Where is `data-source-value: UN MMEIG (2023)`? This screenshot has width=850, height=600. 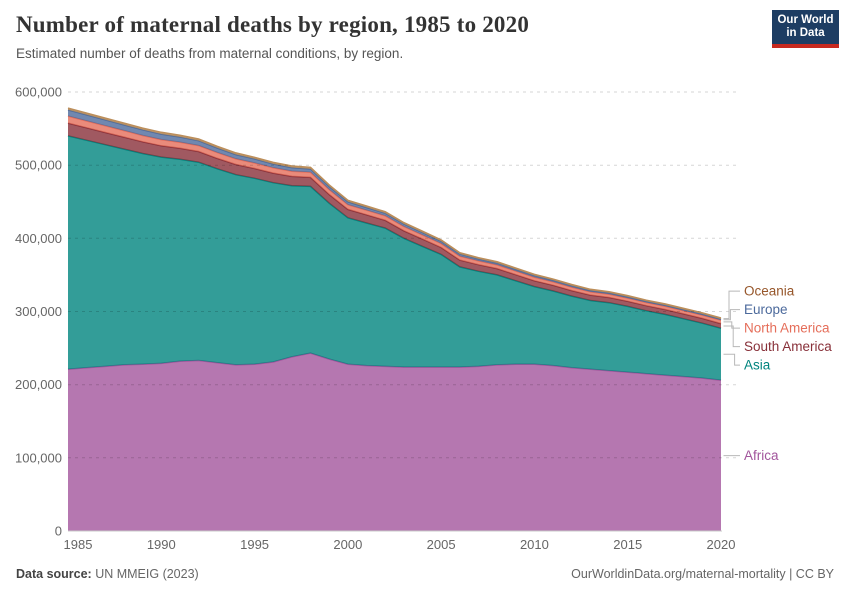
data-source-value: UN MMEIG (2023) is located at coordinates (145, 574).